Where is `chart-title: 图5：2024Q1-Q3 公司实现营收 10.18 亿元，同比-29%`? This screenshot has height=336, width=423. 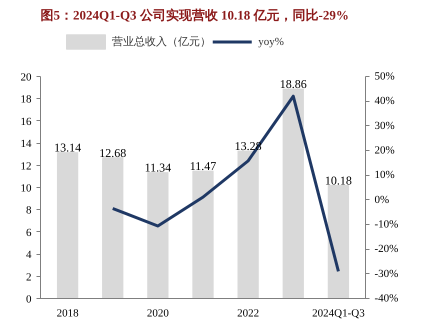
chart-title: 图5：2024Q1-Q3 公司实现营收 10.18 亿元，同比-29% is located at coordinates (194, 15).